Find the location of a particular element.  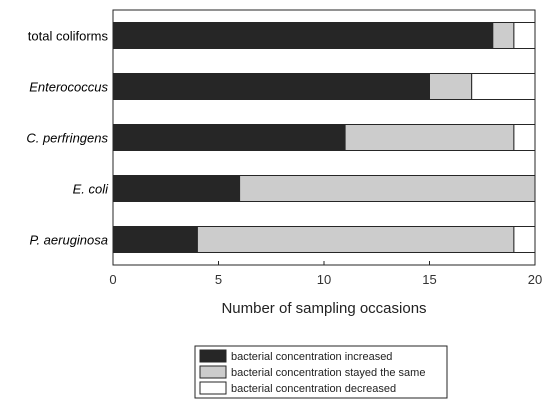

legend-label-1: bacterial concentration increased is located at coordinates (311, 357).